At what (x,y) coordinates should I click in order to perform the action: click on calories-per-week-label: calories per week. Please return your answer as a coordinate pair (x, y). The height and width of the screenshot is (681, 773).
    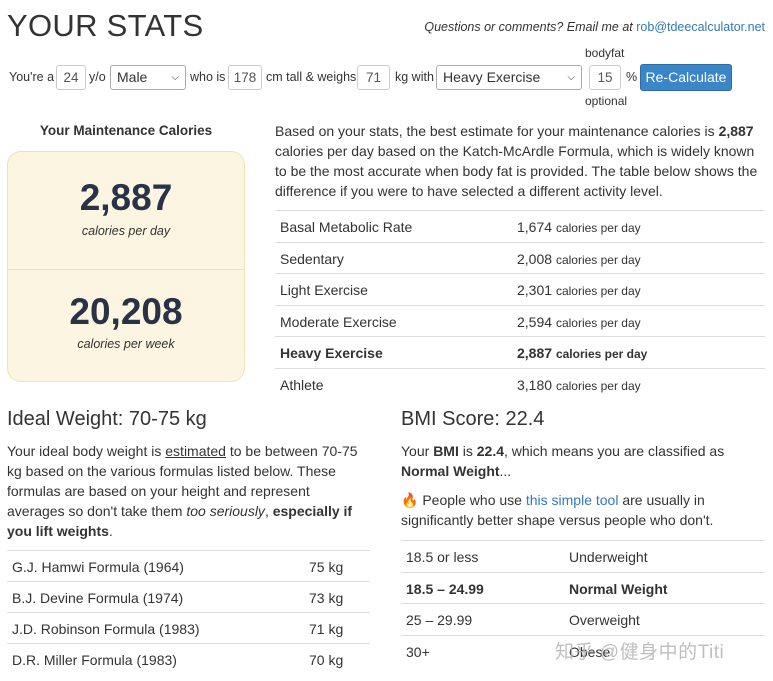
    Looking at the image, I should click on (126, 344).